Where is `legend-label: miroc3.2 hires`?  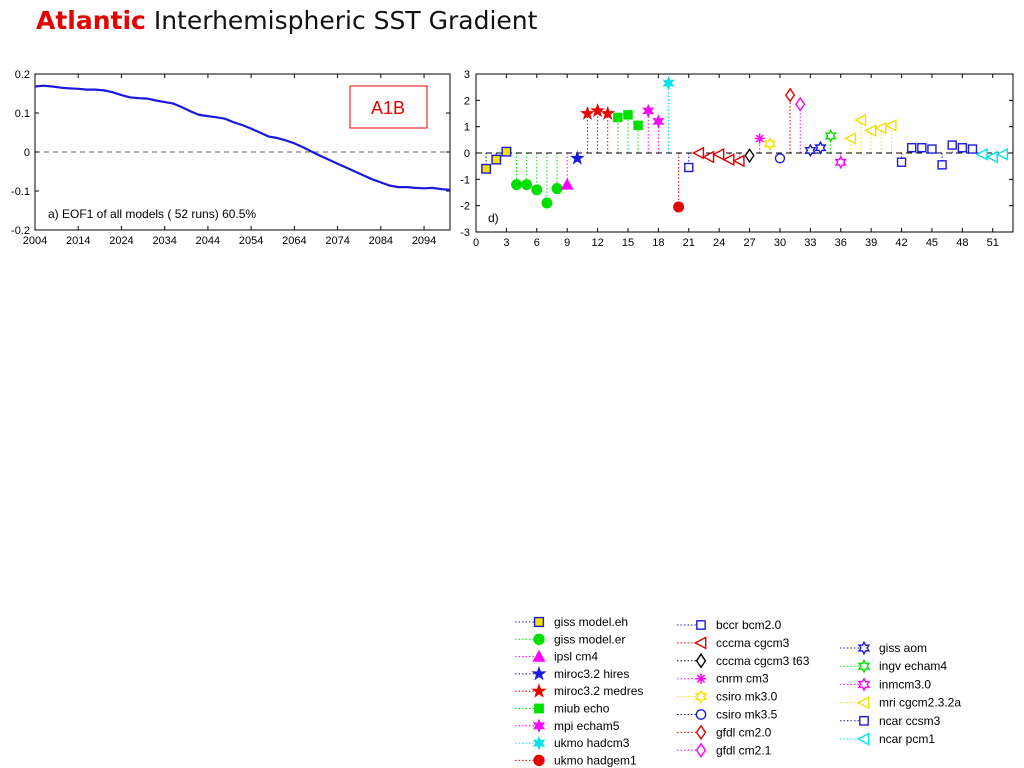
legend-label: miroc3.2 hires is located at coordinates (591, 674).